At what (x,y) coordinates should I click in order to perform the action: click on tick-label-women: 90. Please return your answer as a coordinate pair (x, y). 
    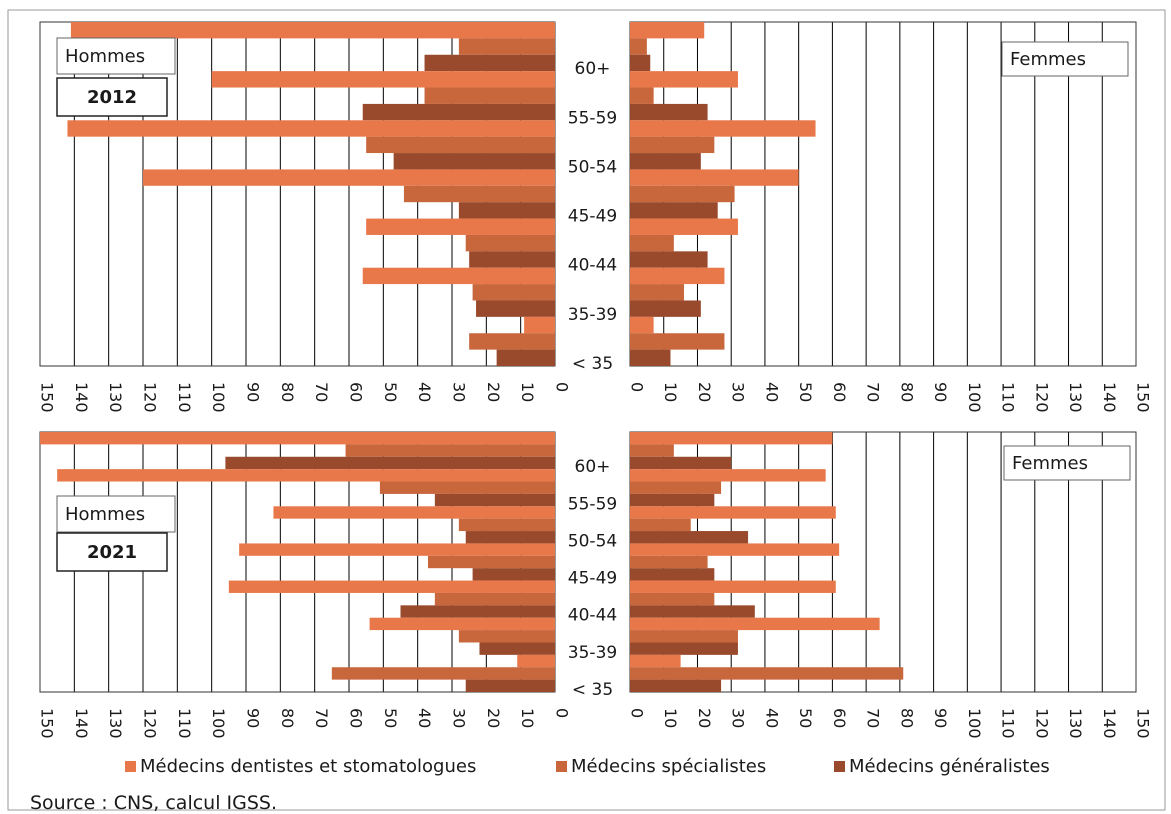
    Looking at the image, I should click on (940, 718).